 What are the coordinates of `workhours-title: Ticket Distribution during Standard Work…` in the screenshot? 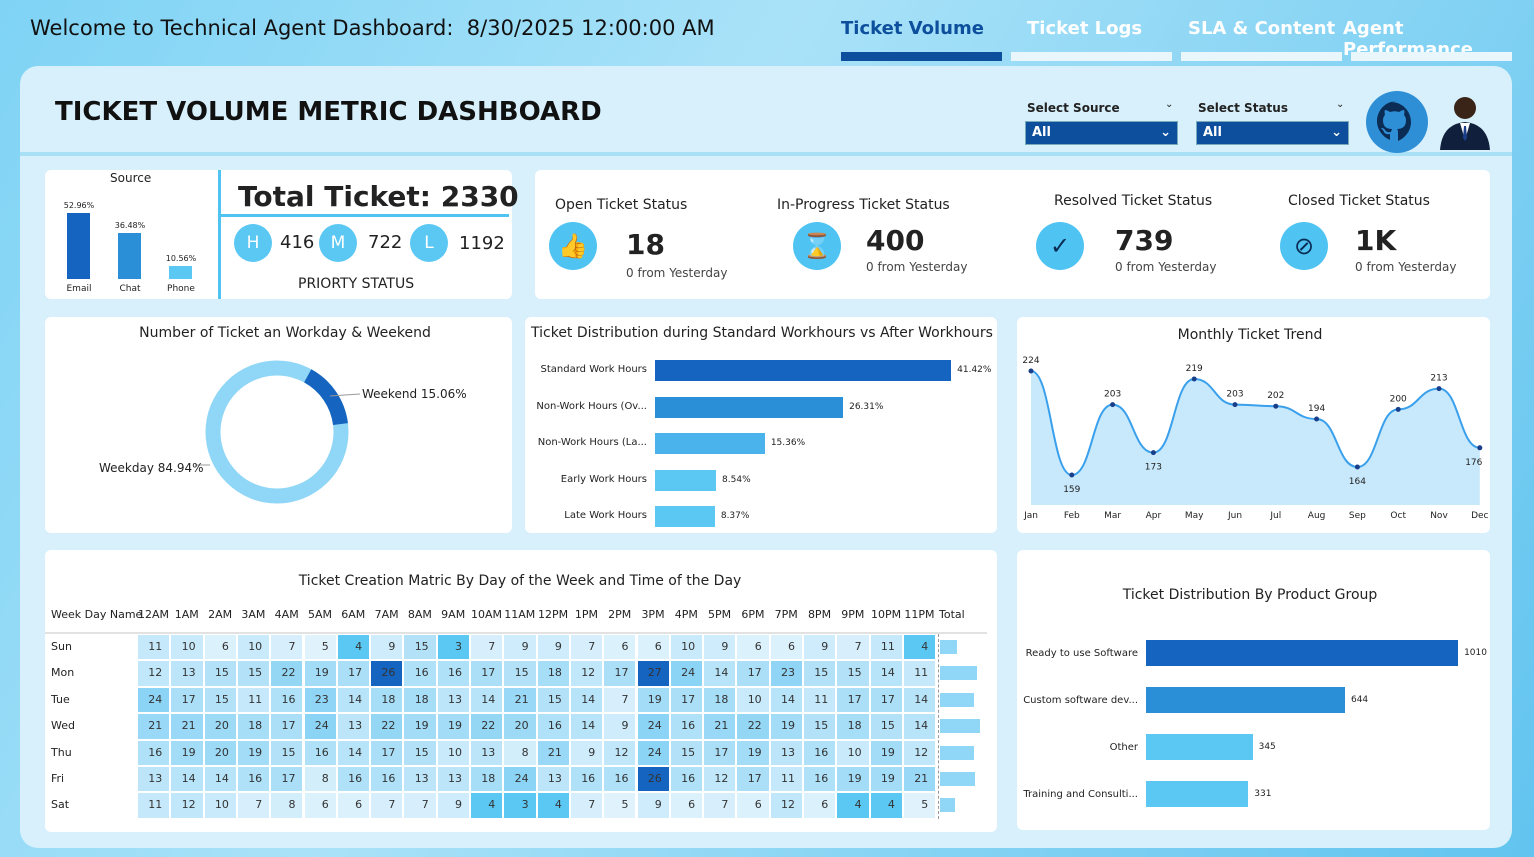 It's located at (762, 333).